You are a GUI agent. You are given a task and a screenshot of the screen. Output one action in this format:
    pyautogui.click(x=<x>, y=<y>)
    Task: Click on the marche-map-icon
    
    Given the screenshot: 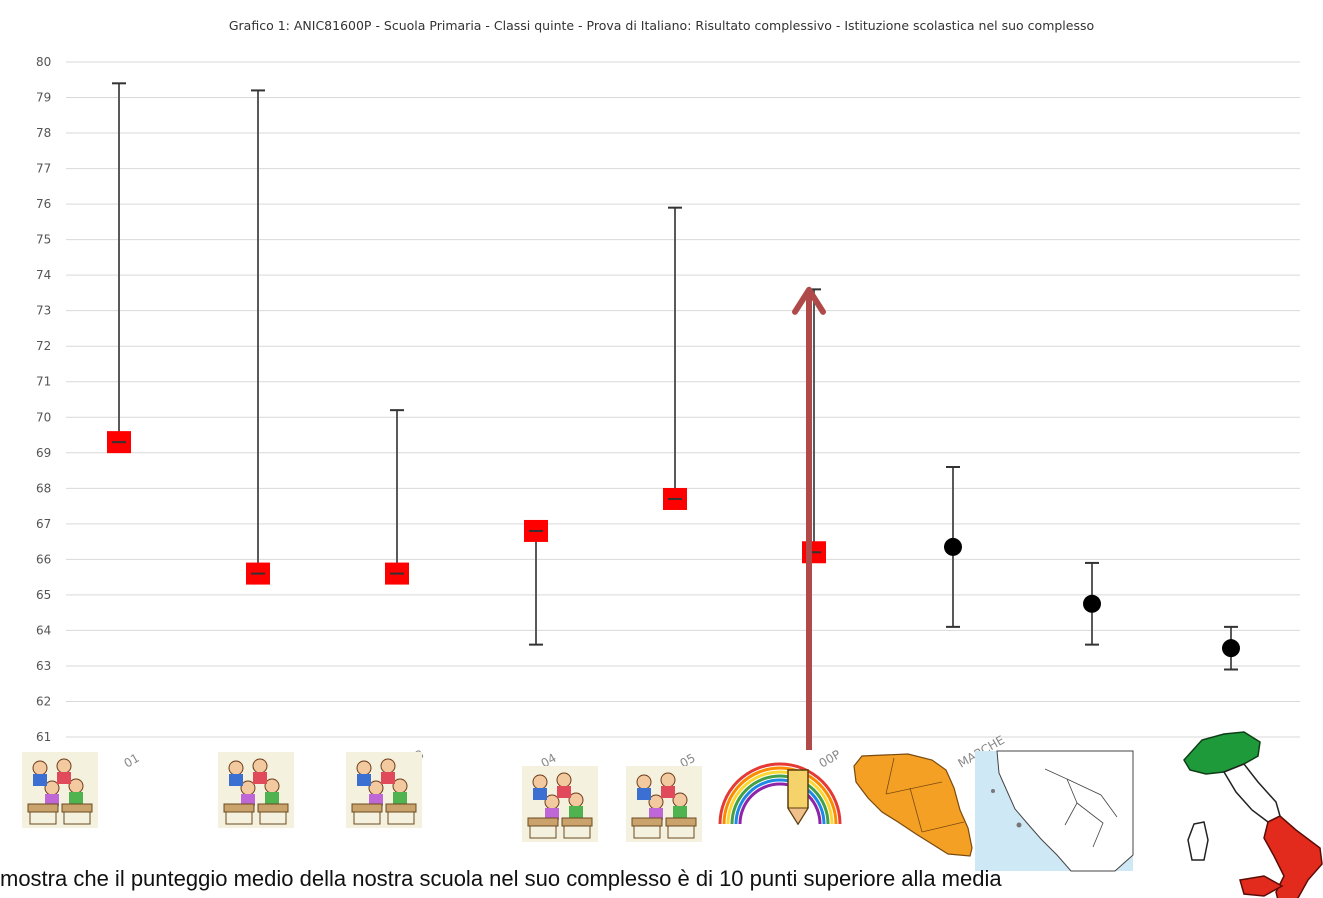 What is the action you would take?
    pyautogui.click(x=913, y=805)
    